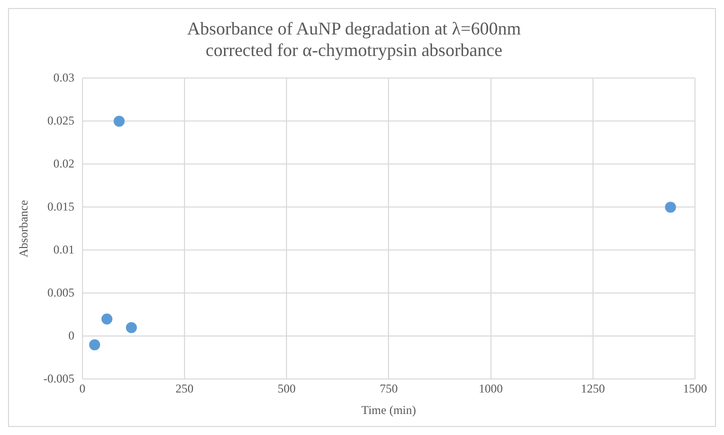 The height and width of the screenshot is (435, 724). Describe the element at coordinates (58, 378) in the screenshot. I see `y-tick-label: -0.005` at that location.